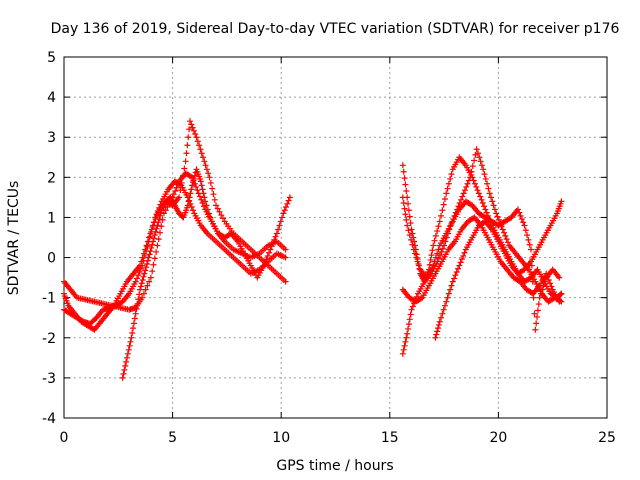 The width and height of the screenshot is (640, 480). I want to click on y-tick-label: 2, so click(51, 178).